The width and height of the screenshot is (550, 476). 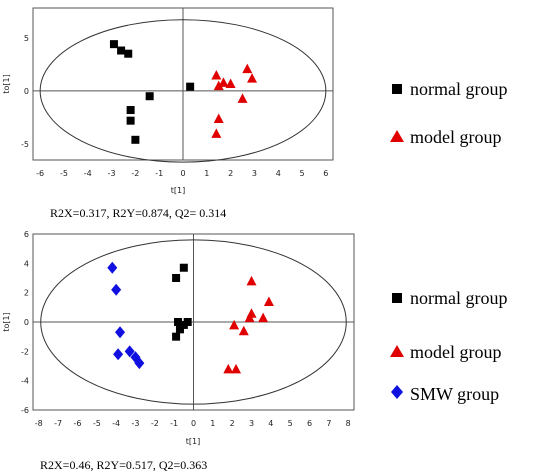 I want to click on top-plot-stats: R2X=0.317, R2Y=0.874, Q2= 0.314, so click(x=138, y=213).